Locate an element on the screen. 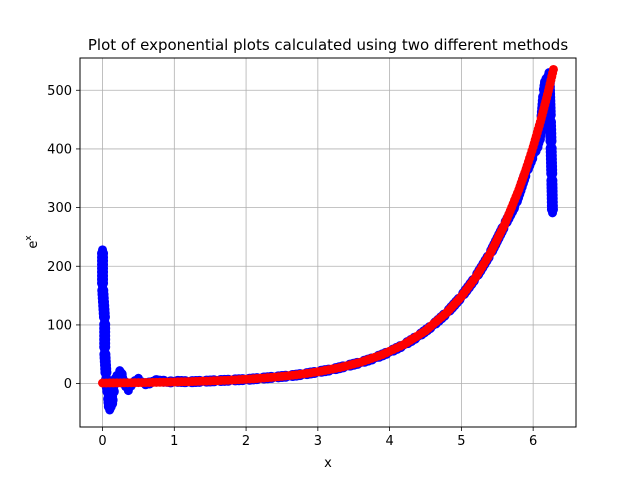 This screenshot has height=480, width=640. y-axis-ticks: 0 100 200 300 400 500 is located at coordinates (63, 238).